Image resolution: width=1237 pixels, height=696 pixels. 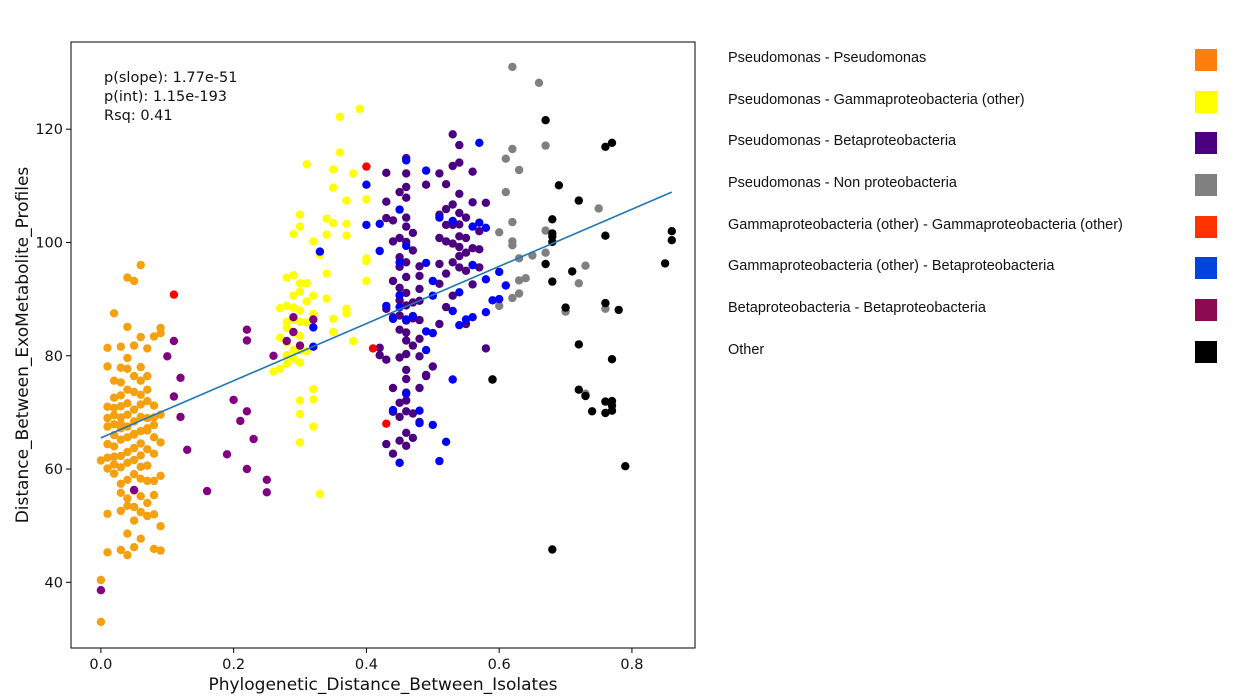 What do you see at coordinates (842, 183) in the screenshot?
I see `legend-label: Pseudomonas - Non proteobacteria` at bounding box center [842, 183].